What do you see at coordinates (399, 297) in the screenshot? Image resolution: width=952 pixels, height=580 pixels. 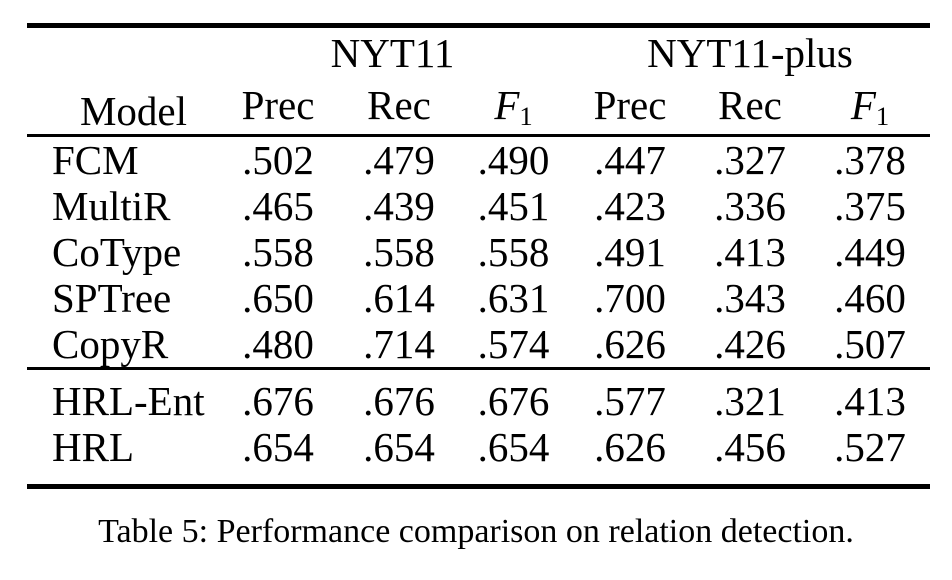 I see `metric-value-cell: .614` at bounding box center [399, 297].